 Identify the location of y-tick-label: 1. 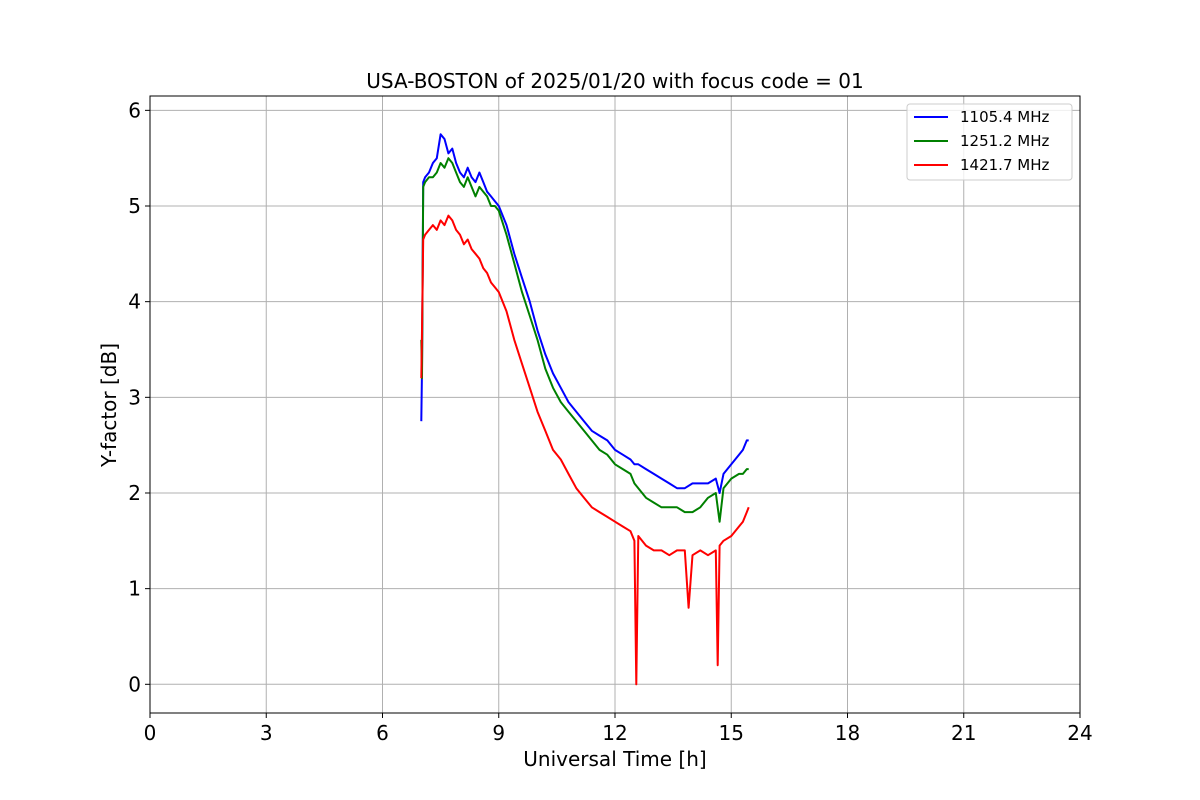
(134, 589).